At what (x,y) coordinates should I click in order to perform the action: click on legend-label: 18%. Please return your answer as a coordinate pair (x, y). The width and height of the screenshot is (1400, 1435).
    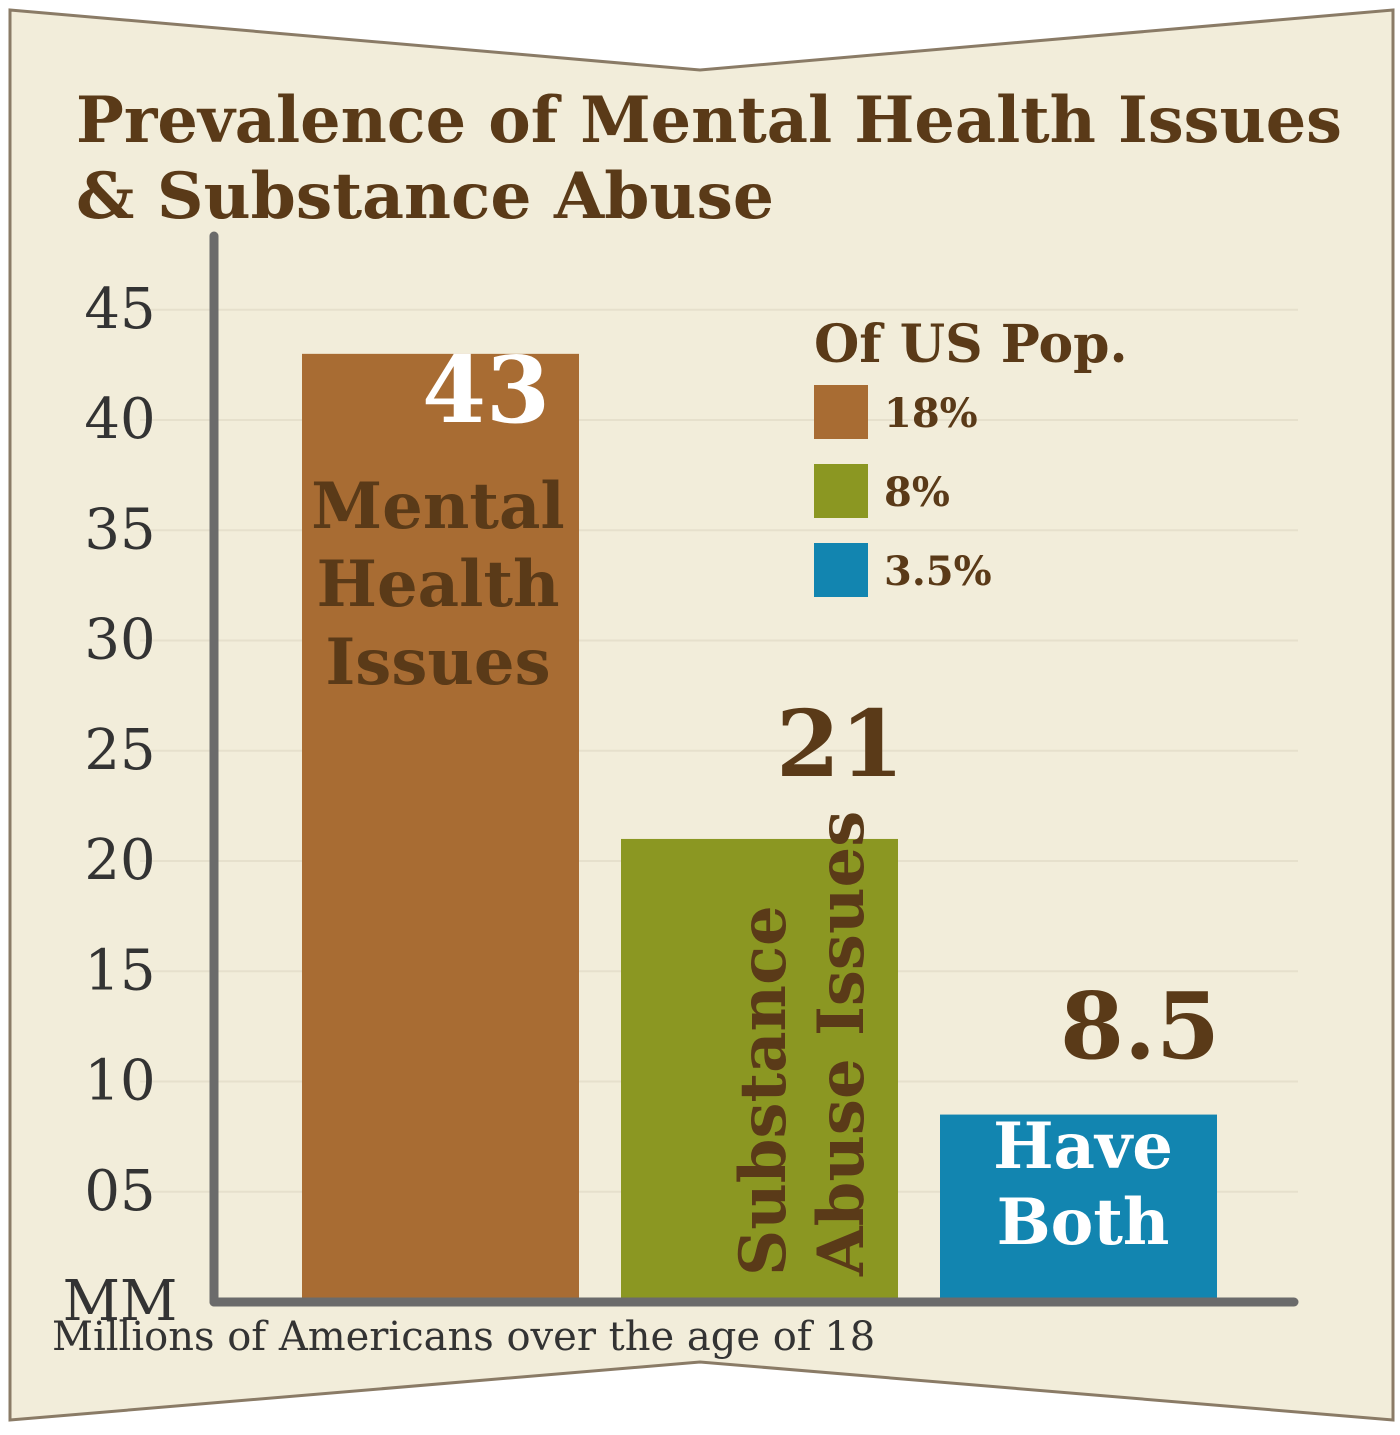
    Looking at the image, I should click on (931, 413).